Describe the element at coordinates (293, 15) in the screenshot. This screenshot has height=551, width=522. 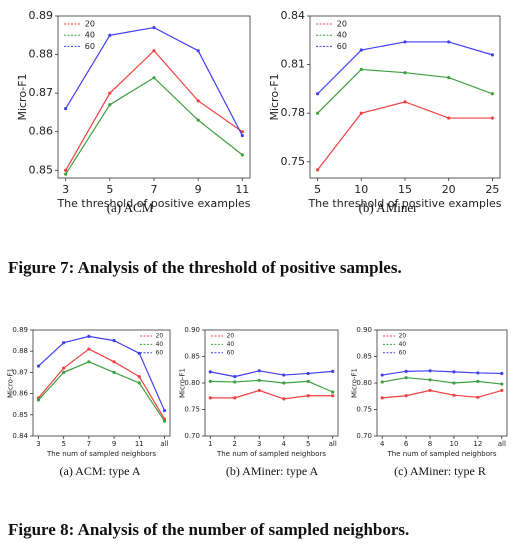
I see `y-tick-label: 0.84` at that location.